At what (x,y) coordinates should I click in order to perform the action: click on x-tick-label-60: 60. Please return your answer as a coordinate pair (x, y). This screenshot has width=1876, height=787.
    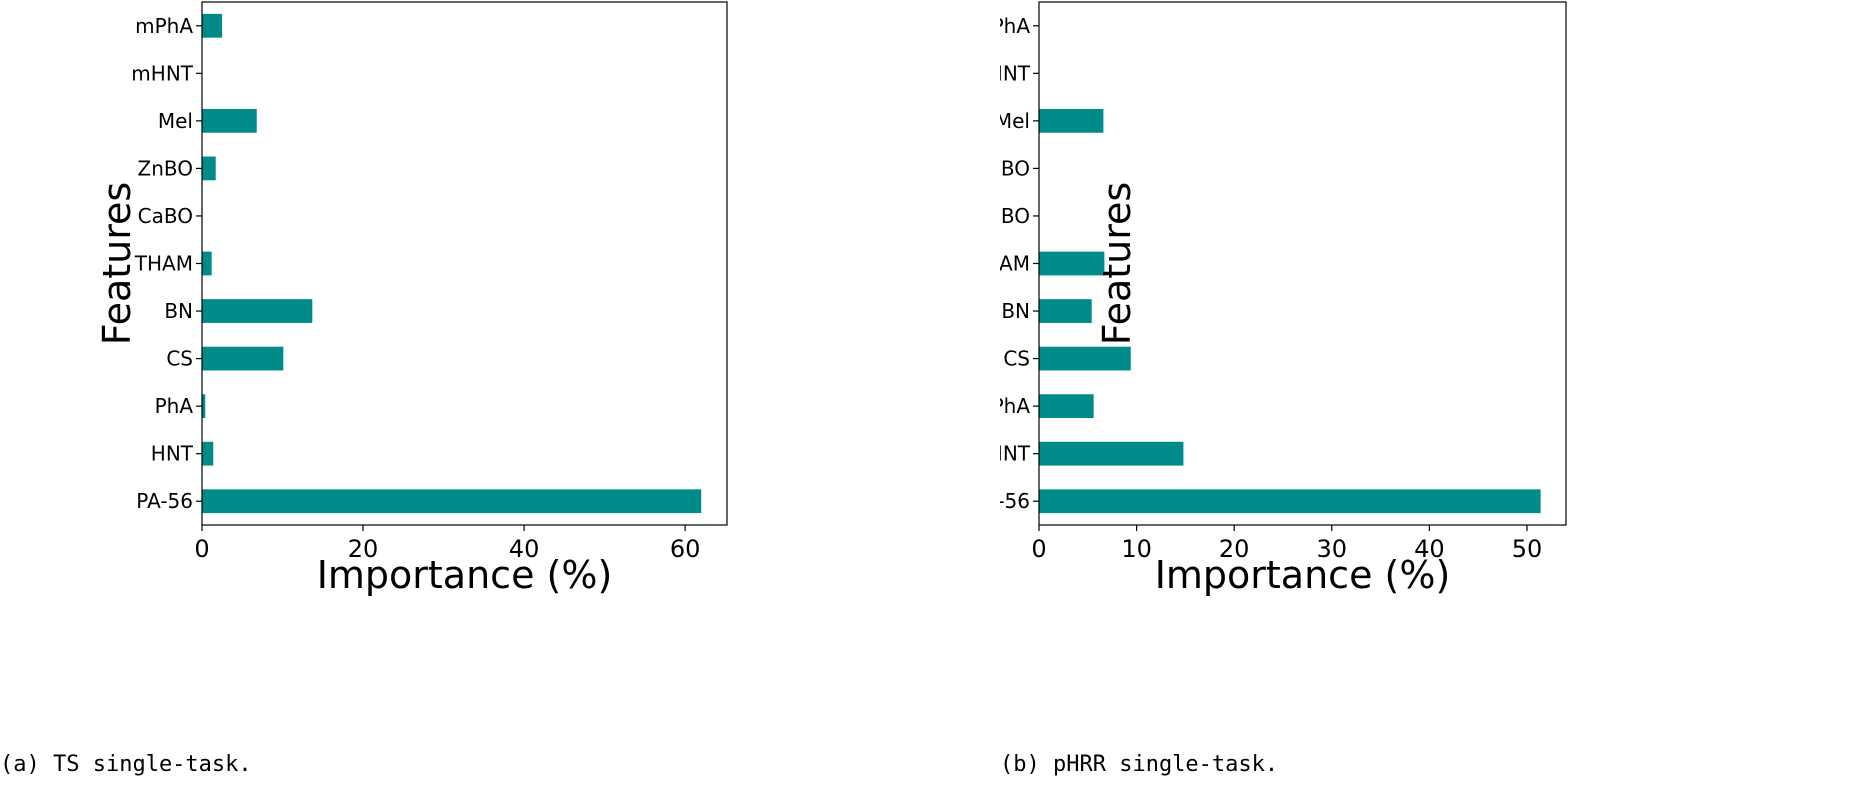
    Looking at the image, I should click on (685, 549).